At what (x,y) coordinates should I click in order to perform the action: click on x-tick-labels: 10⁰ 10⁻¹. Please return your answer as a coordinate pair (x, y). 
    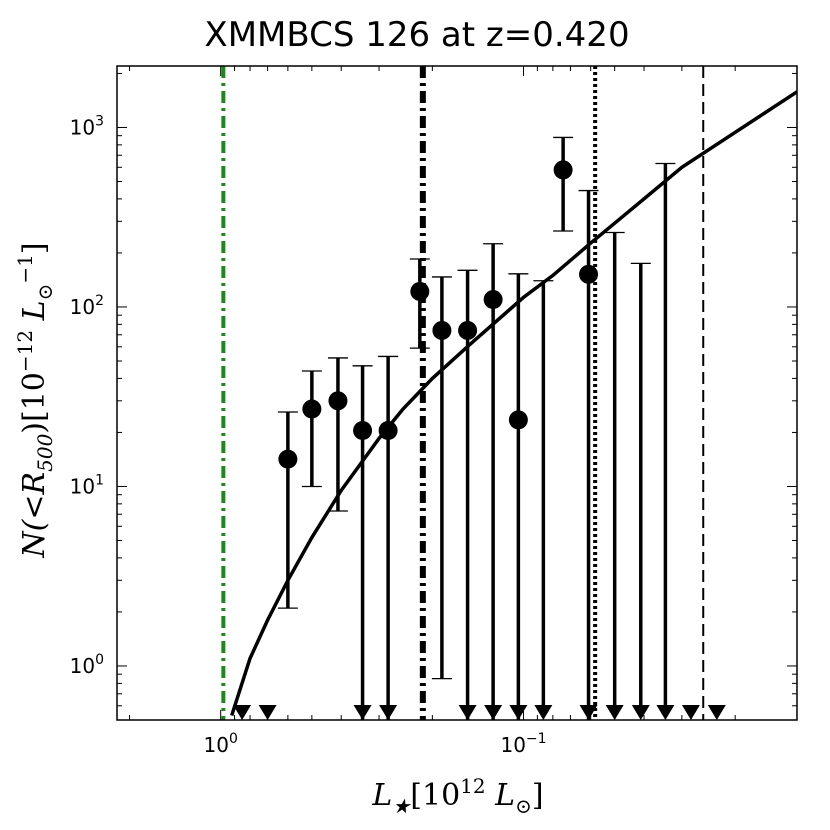
    Looking at the image, I should click on (375, 744).